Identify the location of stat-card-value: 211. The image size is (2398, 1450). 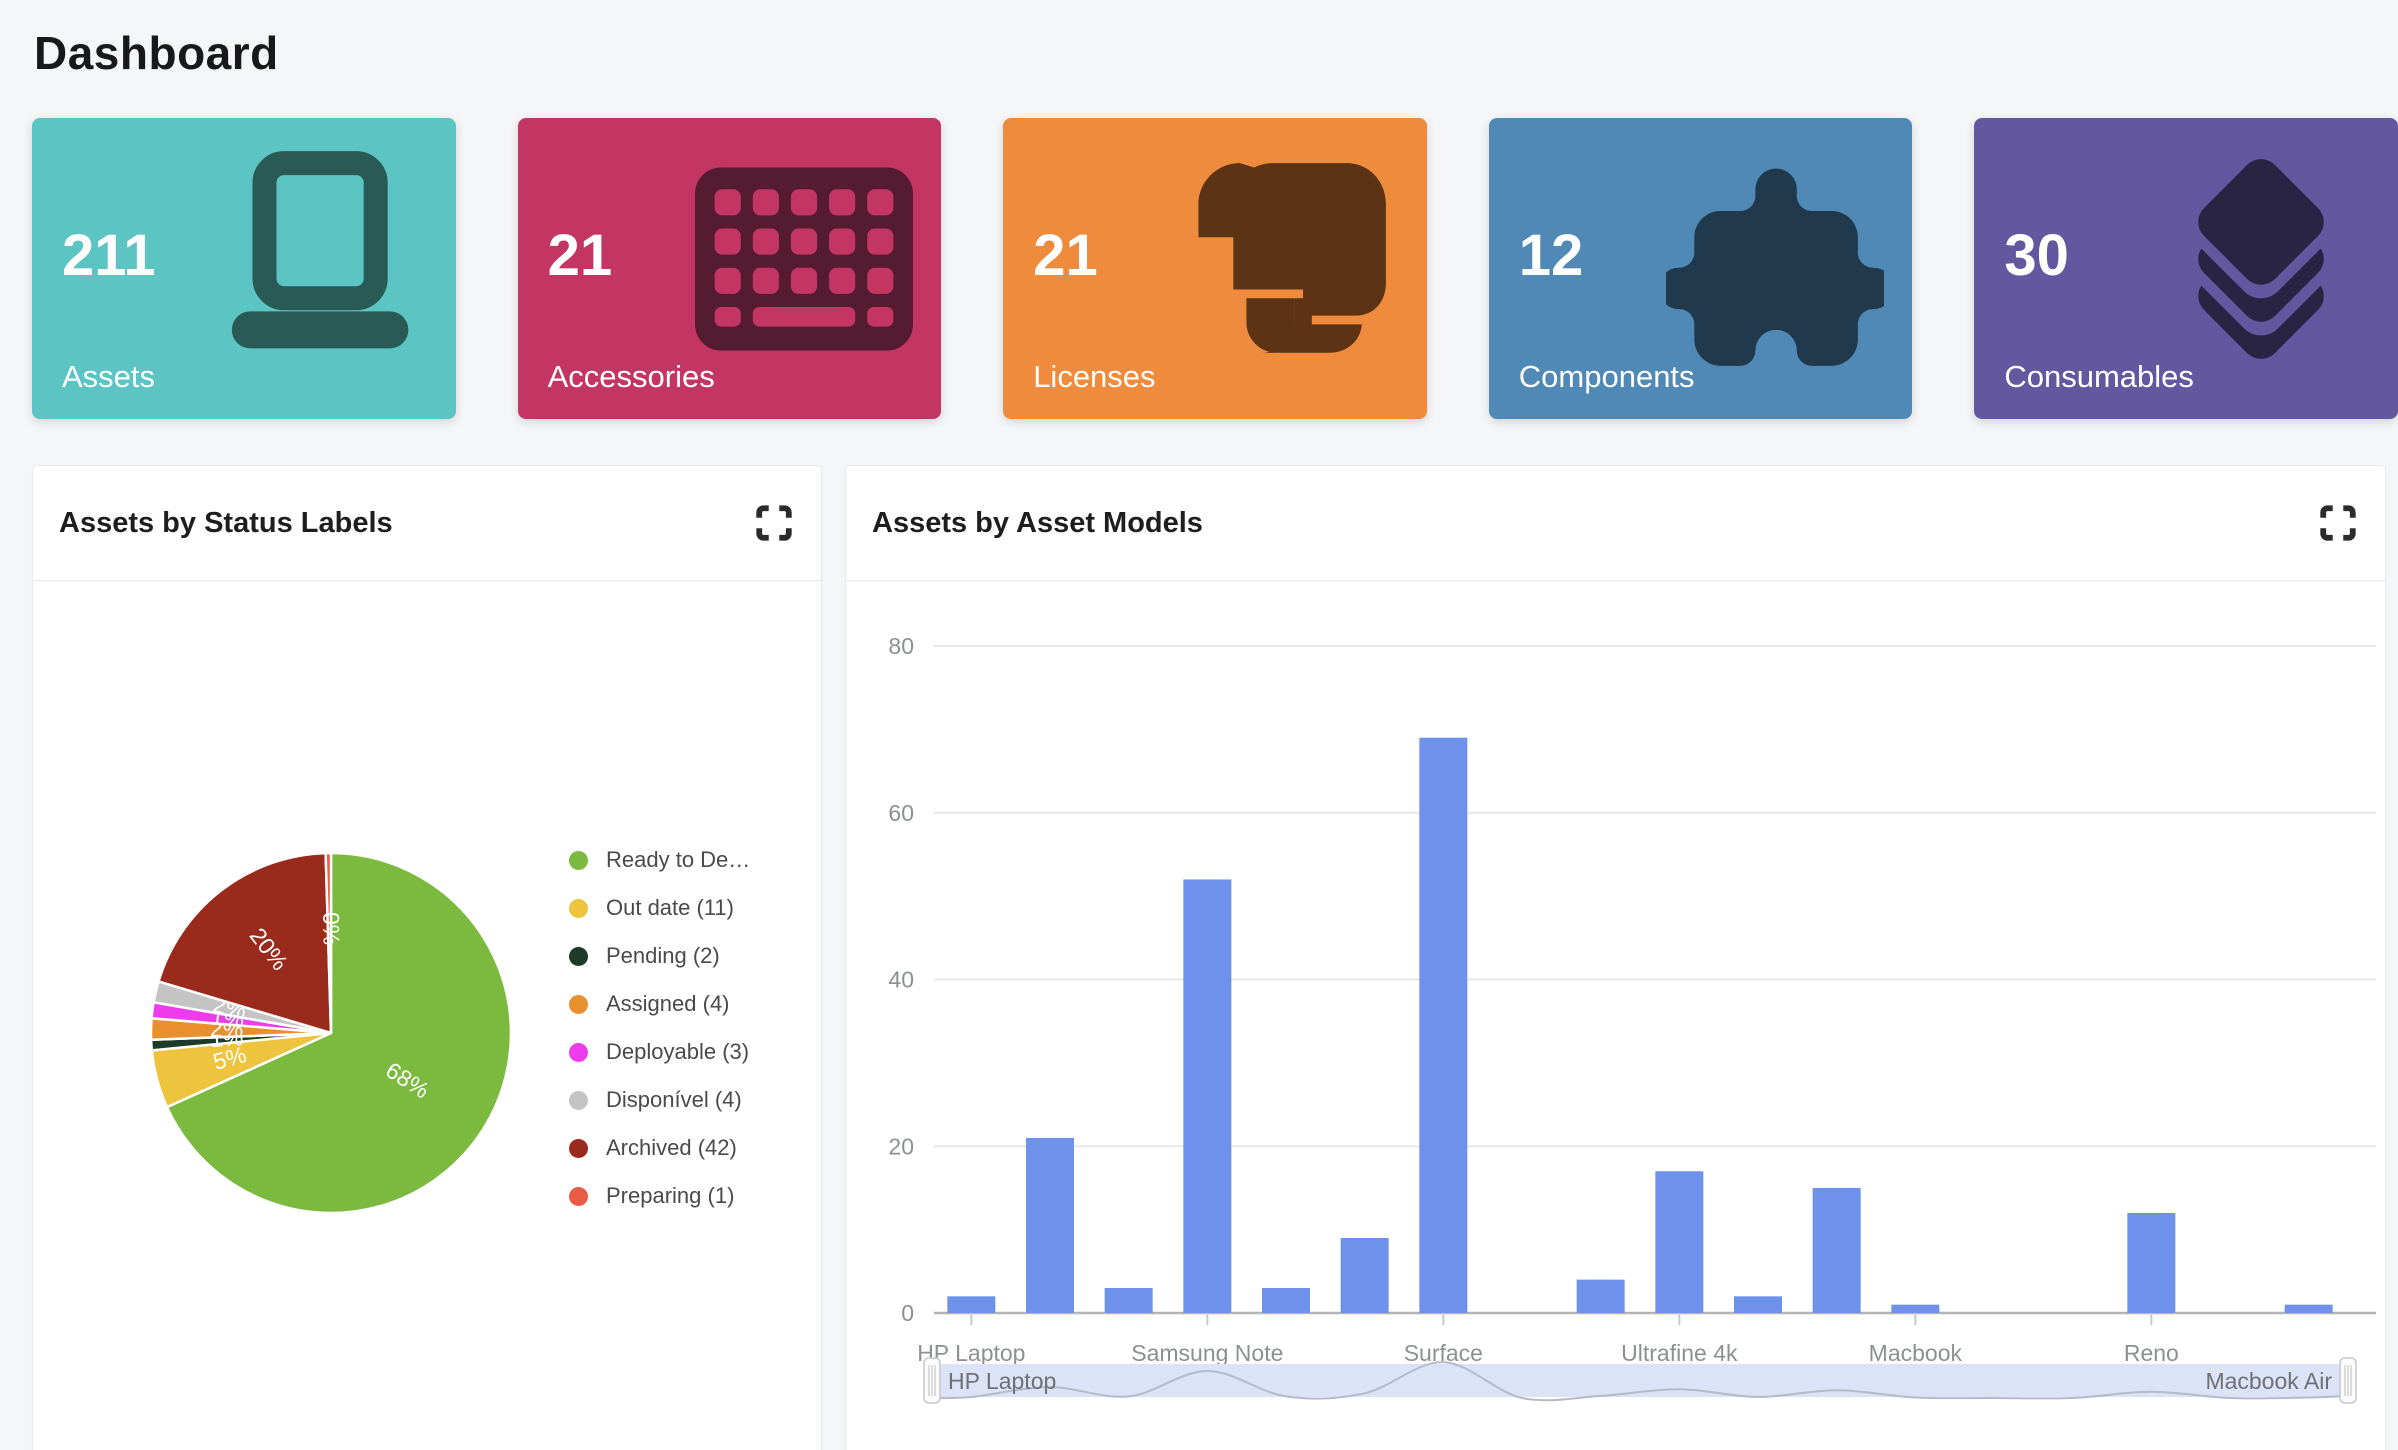
(109, 255).